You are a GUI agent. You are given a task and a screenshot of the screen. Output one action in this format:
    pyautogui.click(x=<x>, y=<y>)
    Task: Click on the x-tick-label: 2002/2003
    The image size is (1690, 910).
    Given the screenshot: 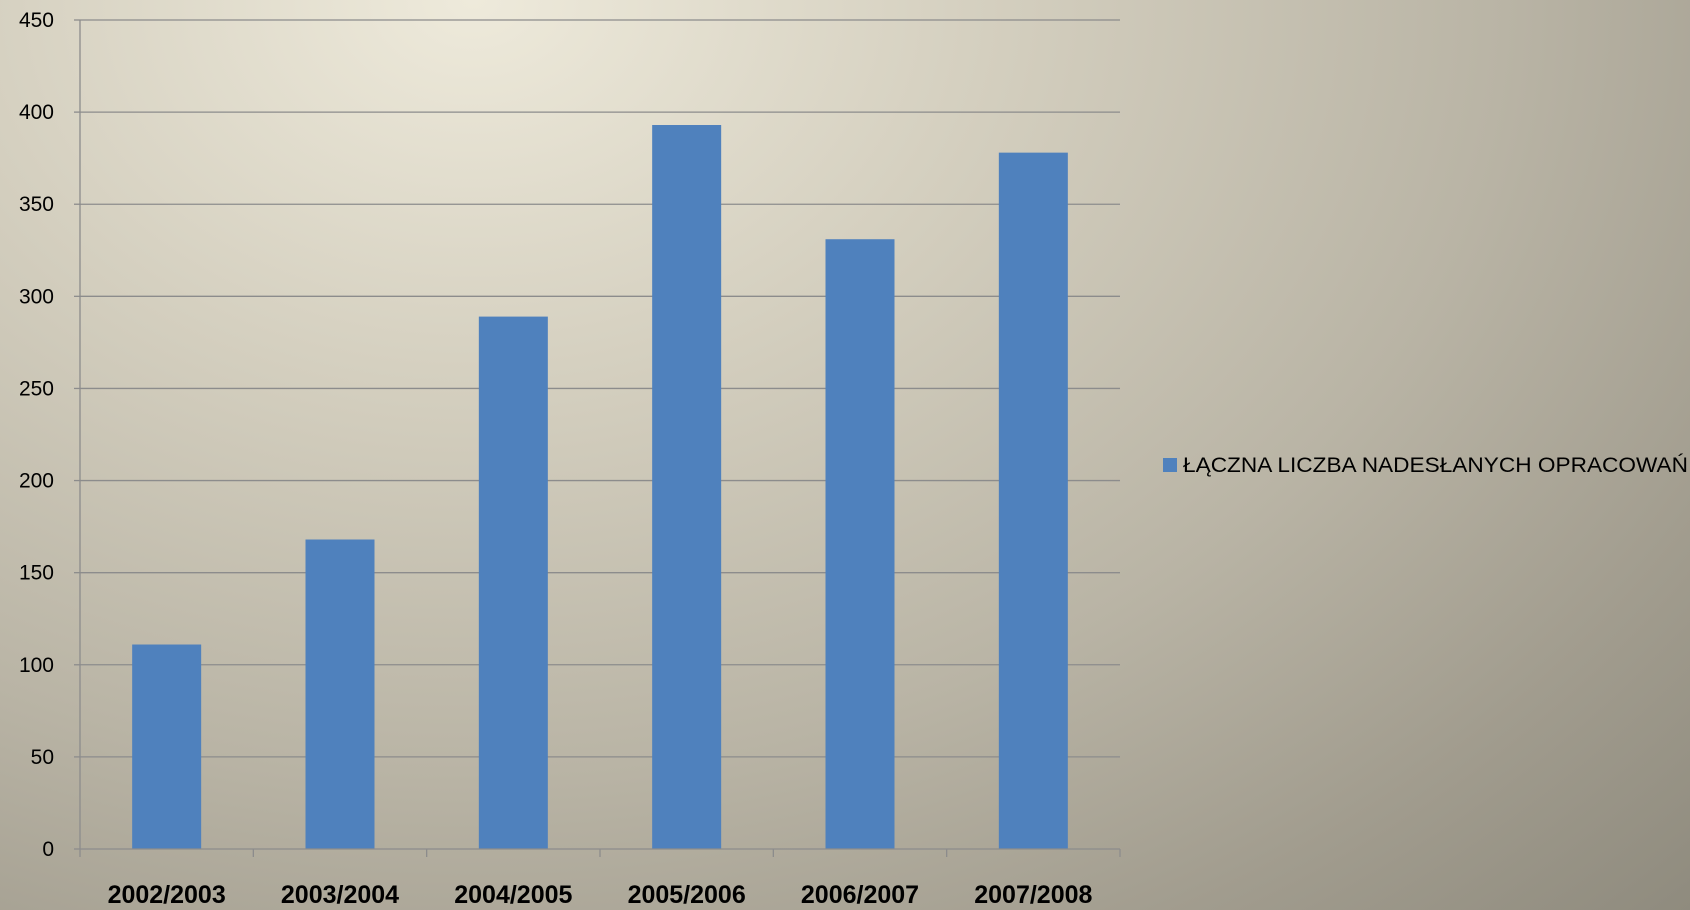 What is the action you would take?
    pyautogui.click(x=167, y=895)
    